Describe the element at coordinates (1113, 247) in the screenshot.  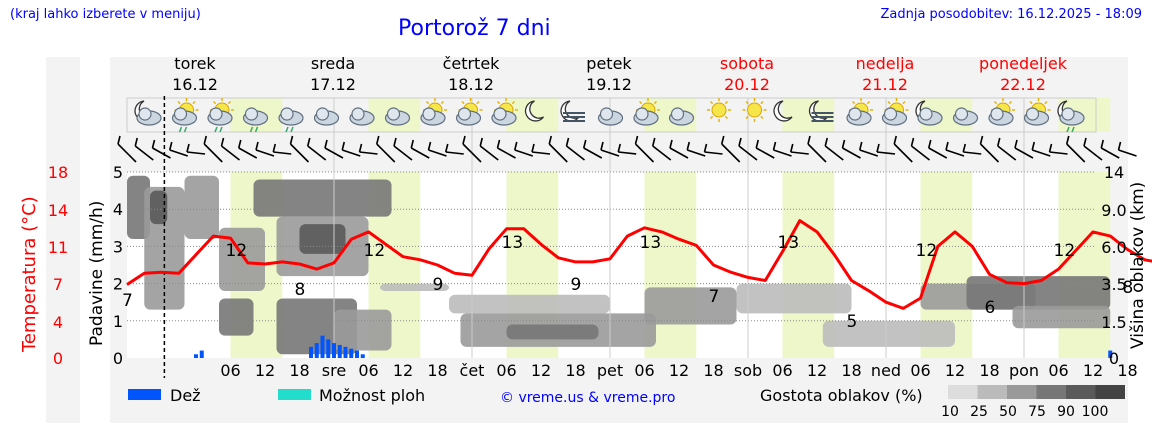
I see `cloud-tick-label: 6.0` at that location.